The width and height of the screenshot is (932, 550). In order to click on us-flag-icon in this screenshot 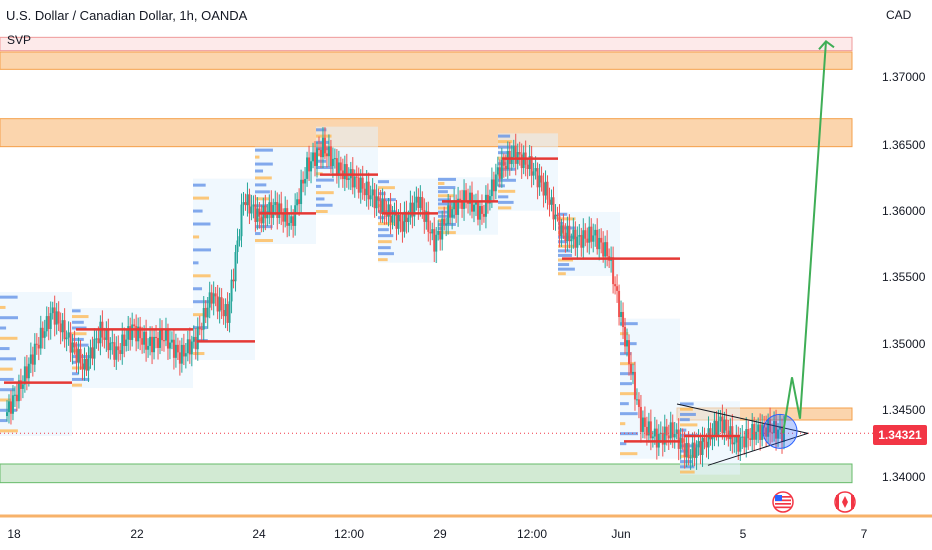, I will do `click(783, 502)`.